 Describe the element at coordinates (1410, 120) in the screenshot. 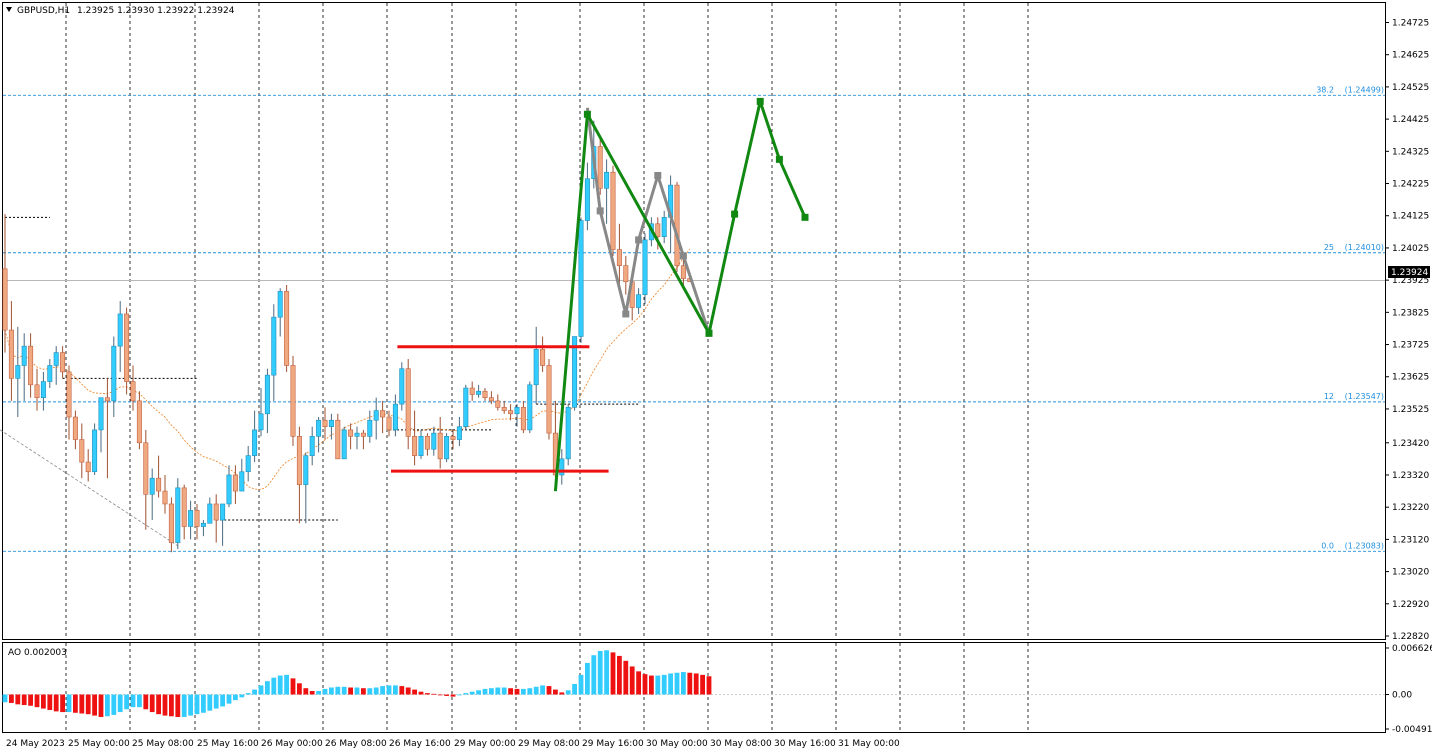

I see `y-tick-label: 1.24425` at that location.